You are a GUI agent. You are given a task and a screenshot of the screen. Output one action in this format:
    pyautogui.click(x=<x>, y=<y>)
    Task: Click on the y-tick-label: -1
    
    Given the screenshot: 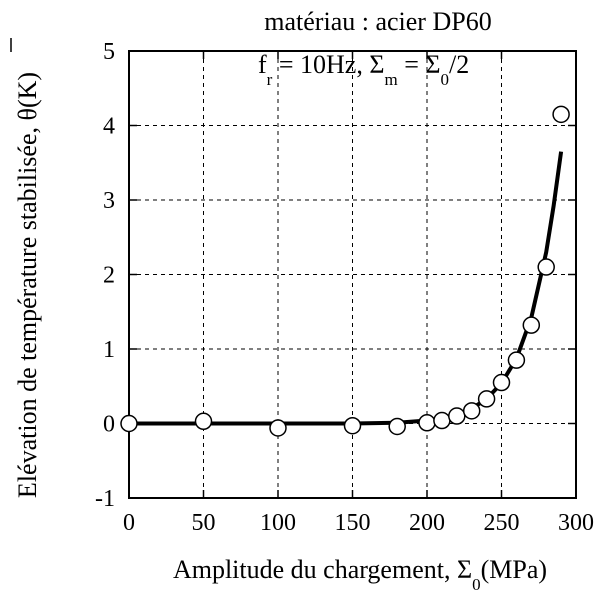 What is the action you would take?
    pyautogui.click(x=105, y=499)
    